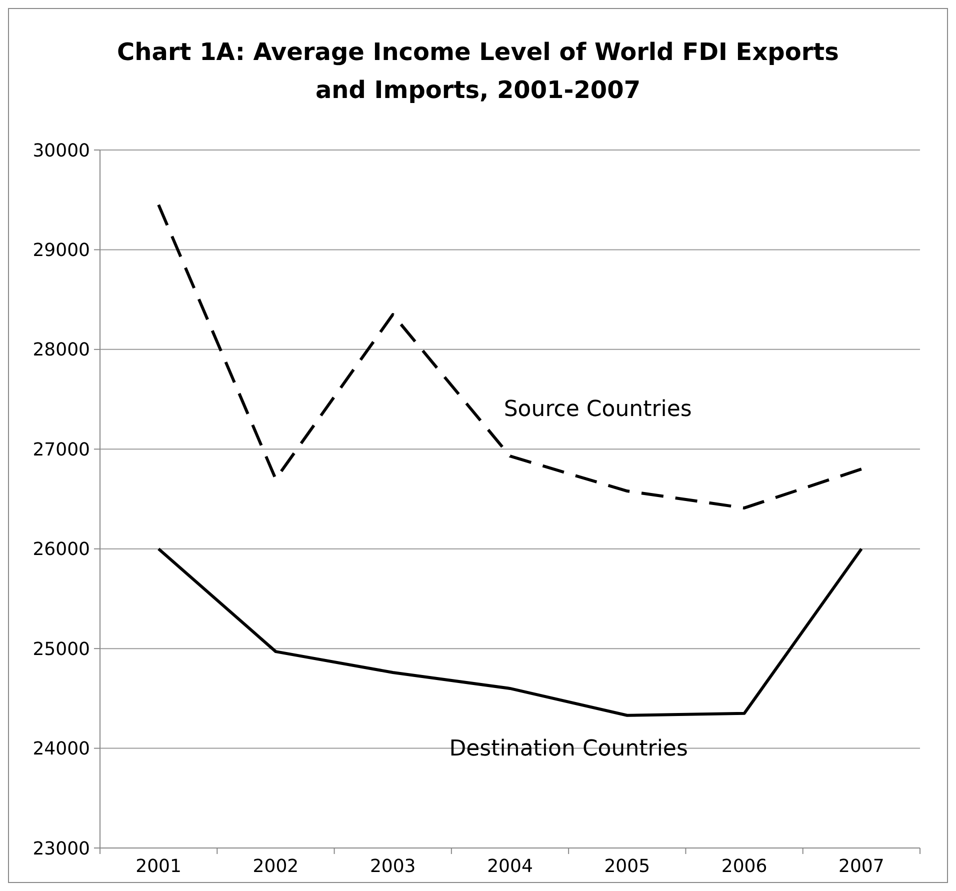 The width and height of the screenshot is (956, 891). I want to click on y-tick-label: 27000, so click(61, 449).